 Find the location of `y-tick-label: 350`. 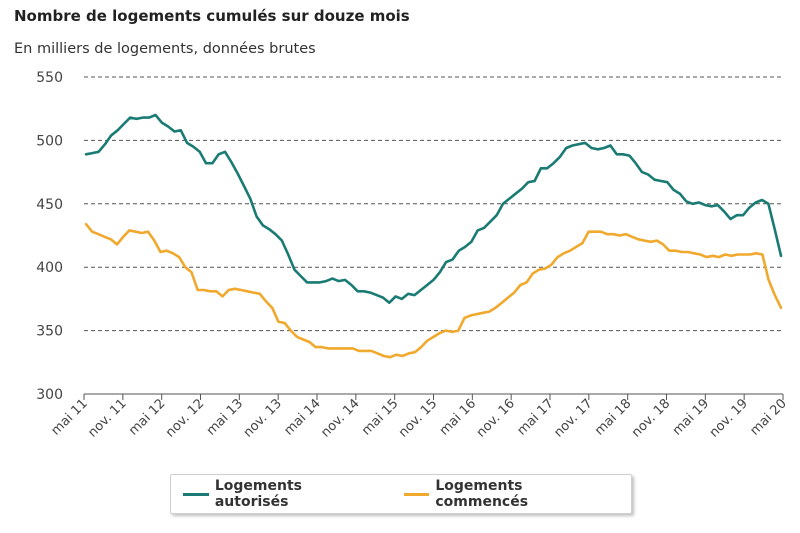

y-tick-label: 350 is located at coordinates (49, 332).